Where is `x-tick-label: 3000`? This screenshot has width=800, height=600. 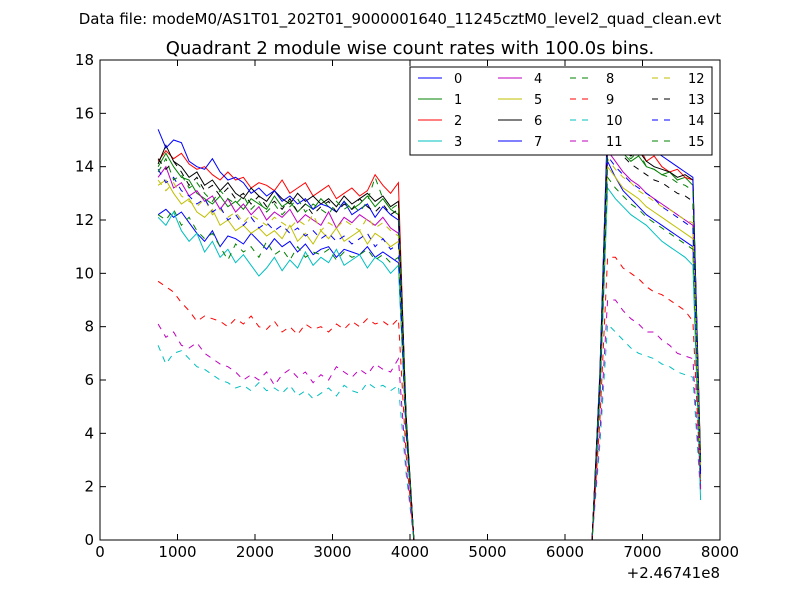
x-tick-label: 3000 is located at coordinates (332, 552).